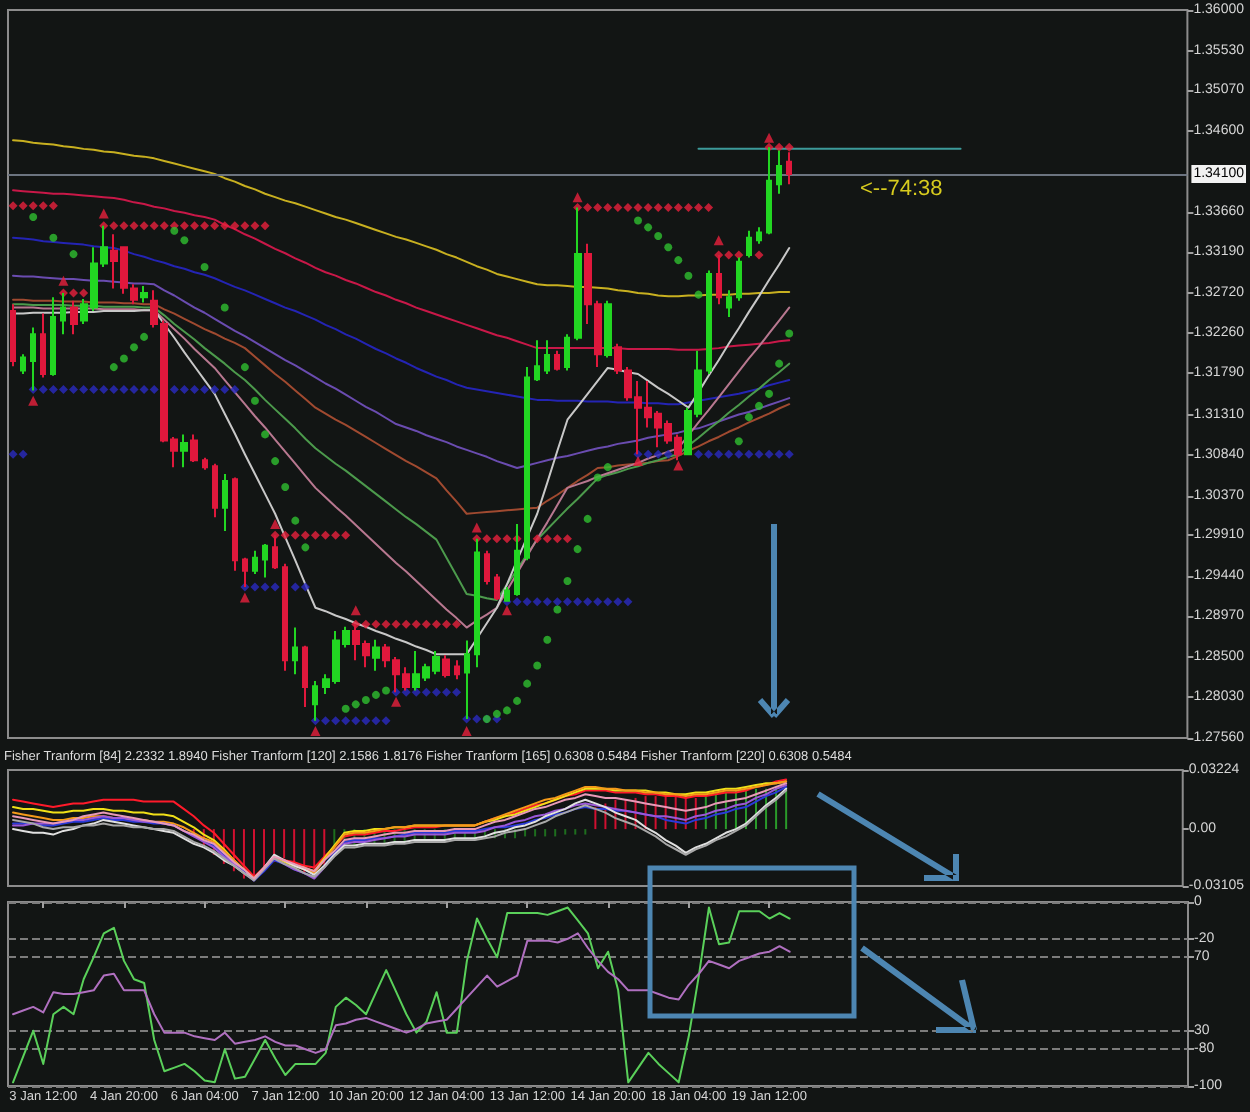 Image resolution: width=1250 pixels, height=1112 pixels. What do you see at coordinates (901, 189) in the screenshot?
I see `annotation: <--74:38` at bounding box center [901, 189].